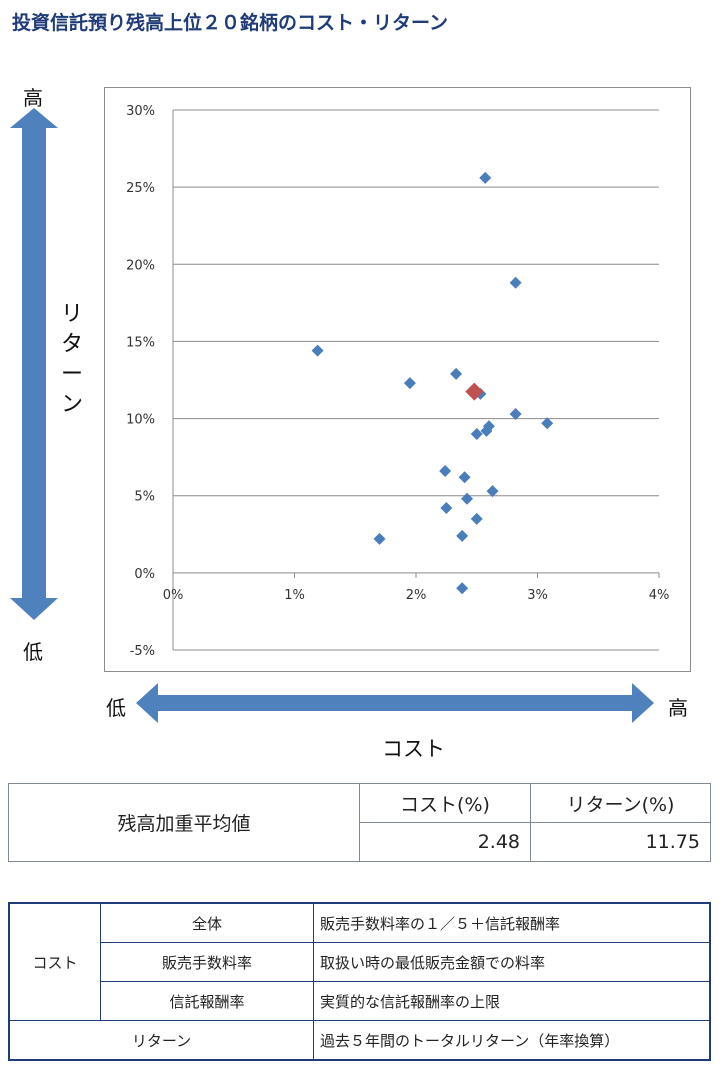 This screenshot has width=721, height=1071. Describe the element at coordinates (140, 111) in the screenshot. I see `y-tick-label: 30%` at that location.